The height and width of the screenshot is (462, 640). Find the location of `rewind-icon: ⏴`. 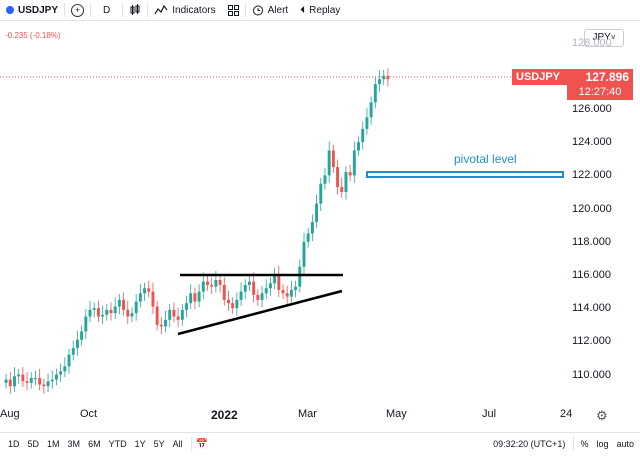

rewind-icon: ⏴ is located at coordinates (303, 10).